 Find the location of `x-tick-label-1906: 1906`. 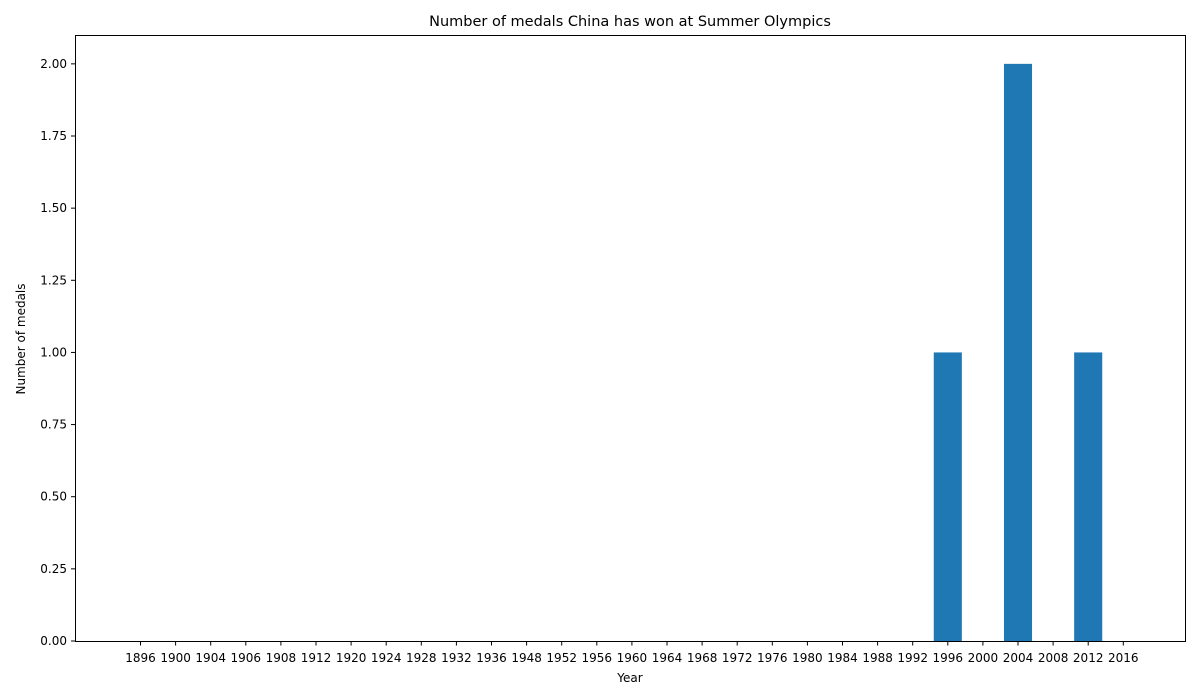

x-tick-label-1906: 1906 is located at coordinates (246, 658).